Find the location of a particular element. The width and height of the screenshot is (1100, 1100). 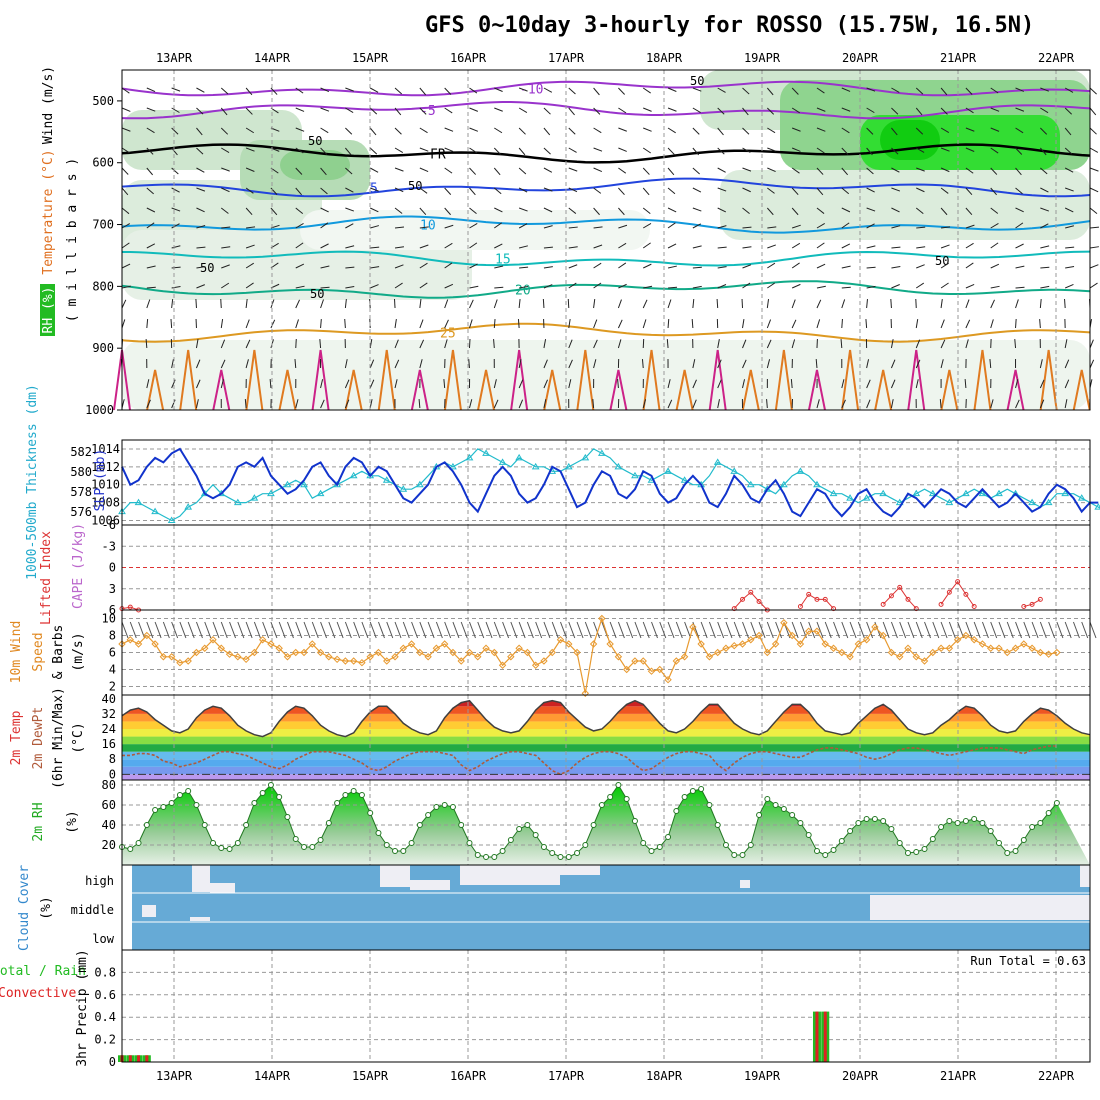

upper-air-y-tick-label: 1000 is located at coordinates (99, 410).